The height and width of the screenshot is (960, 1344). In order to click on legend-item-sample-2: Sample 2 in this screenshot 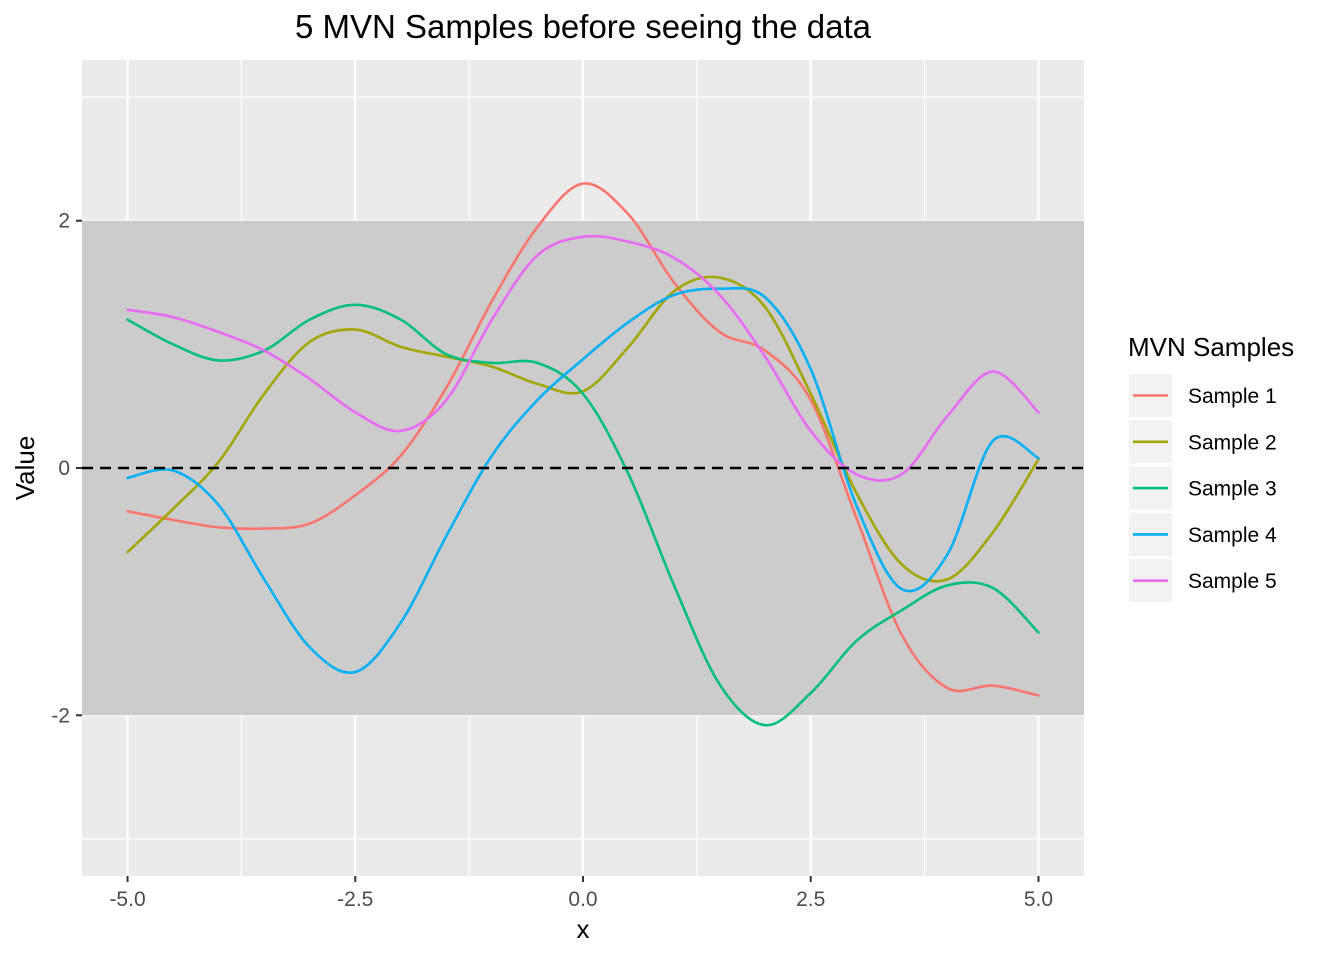, I will do `click(1203, 442)`.